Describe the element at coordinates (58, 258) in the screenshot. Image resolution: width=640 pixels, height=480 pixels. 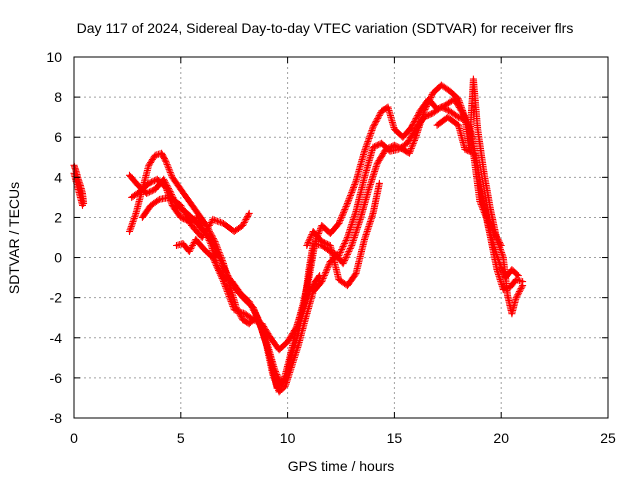
I see `y-tick-label: 0` at that location.